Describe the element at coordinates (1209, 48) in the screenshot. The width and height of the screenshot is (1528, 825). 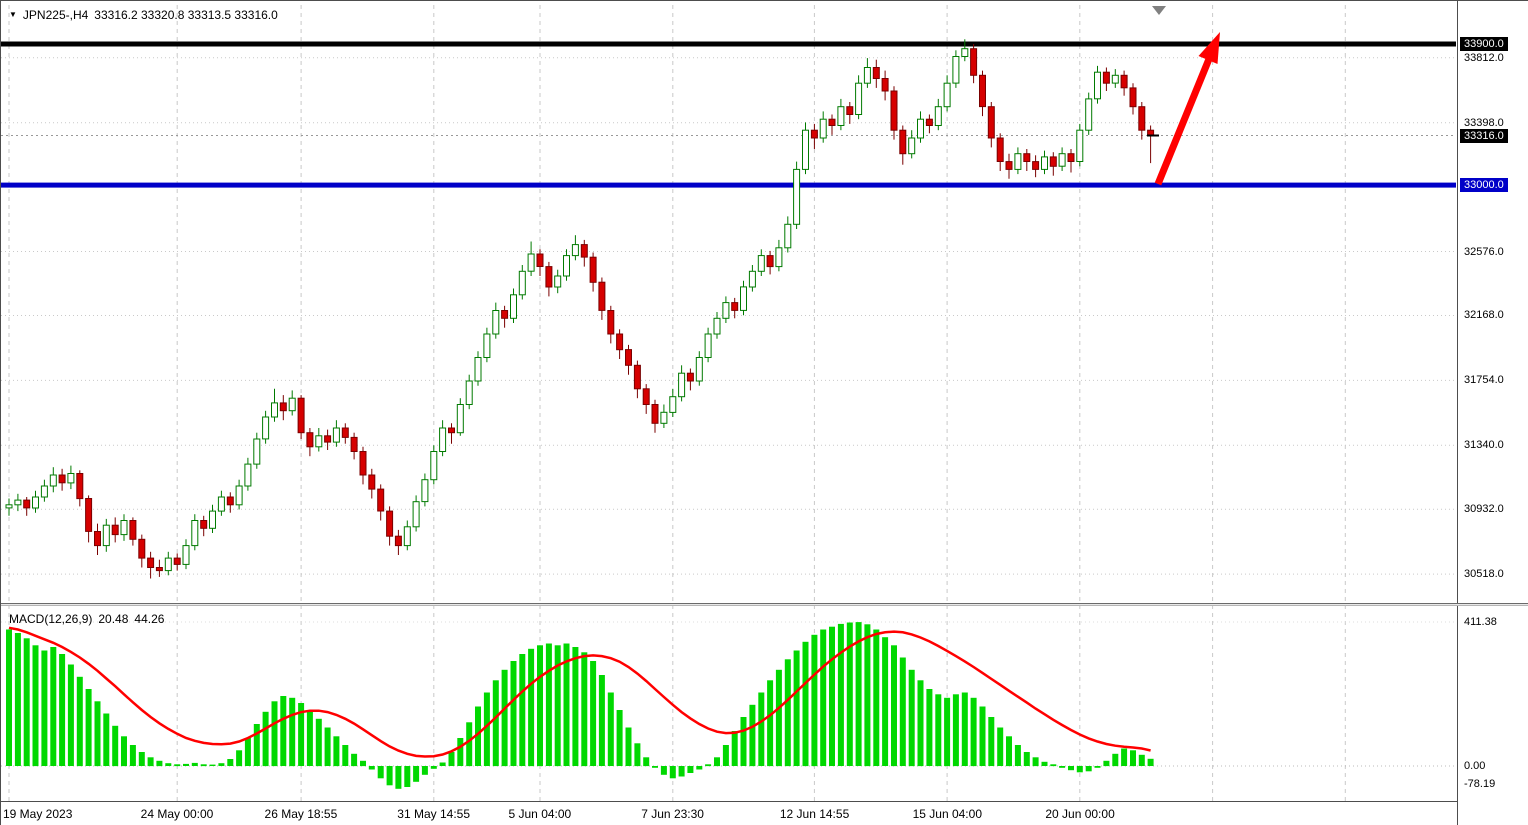
I see `trend-arrow-head` at that location.